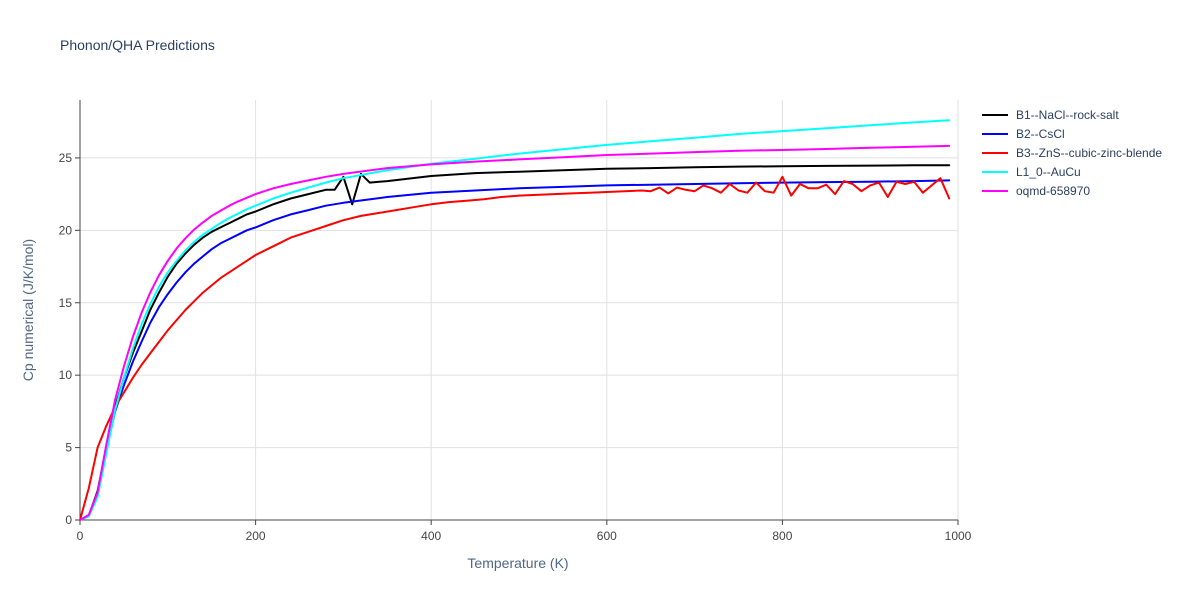 The height and width of the screenshot is (605, 1200). What do you see at coordinates (958, 536) in the screenshot?
I see `x-tick-label: 1000` at bounding box center [958, 536].